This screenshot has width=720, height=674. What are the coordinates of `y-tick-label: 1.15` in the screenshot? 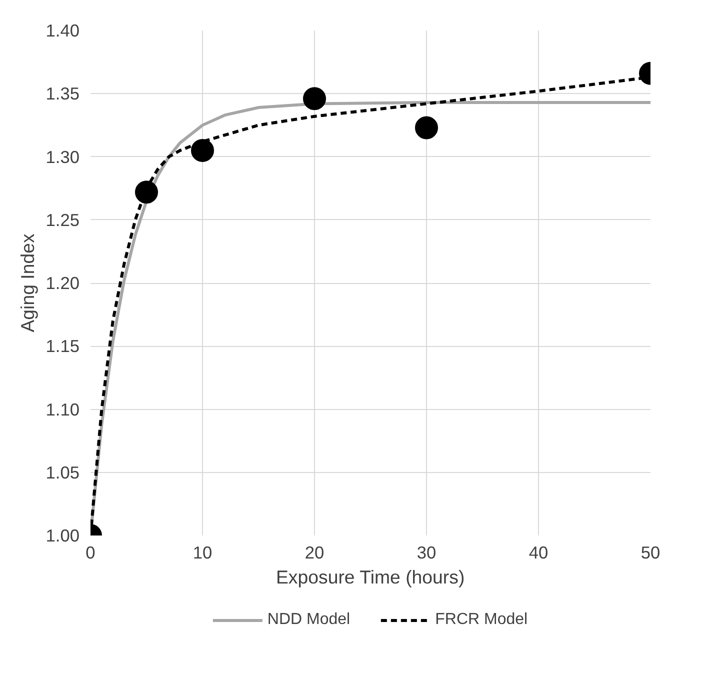 It's located at (63, 346).